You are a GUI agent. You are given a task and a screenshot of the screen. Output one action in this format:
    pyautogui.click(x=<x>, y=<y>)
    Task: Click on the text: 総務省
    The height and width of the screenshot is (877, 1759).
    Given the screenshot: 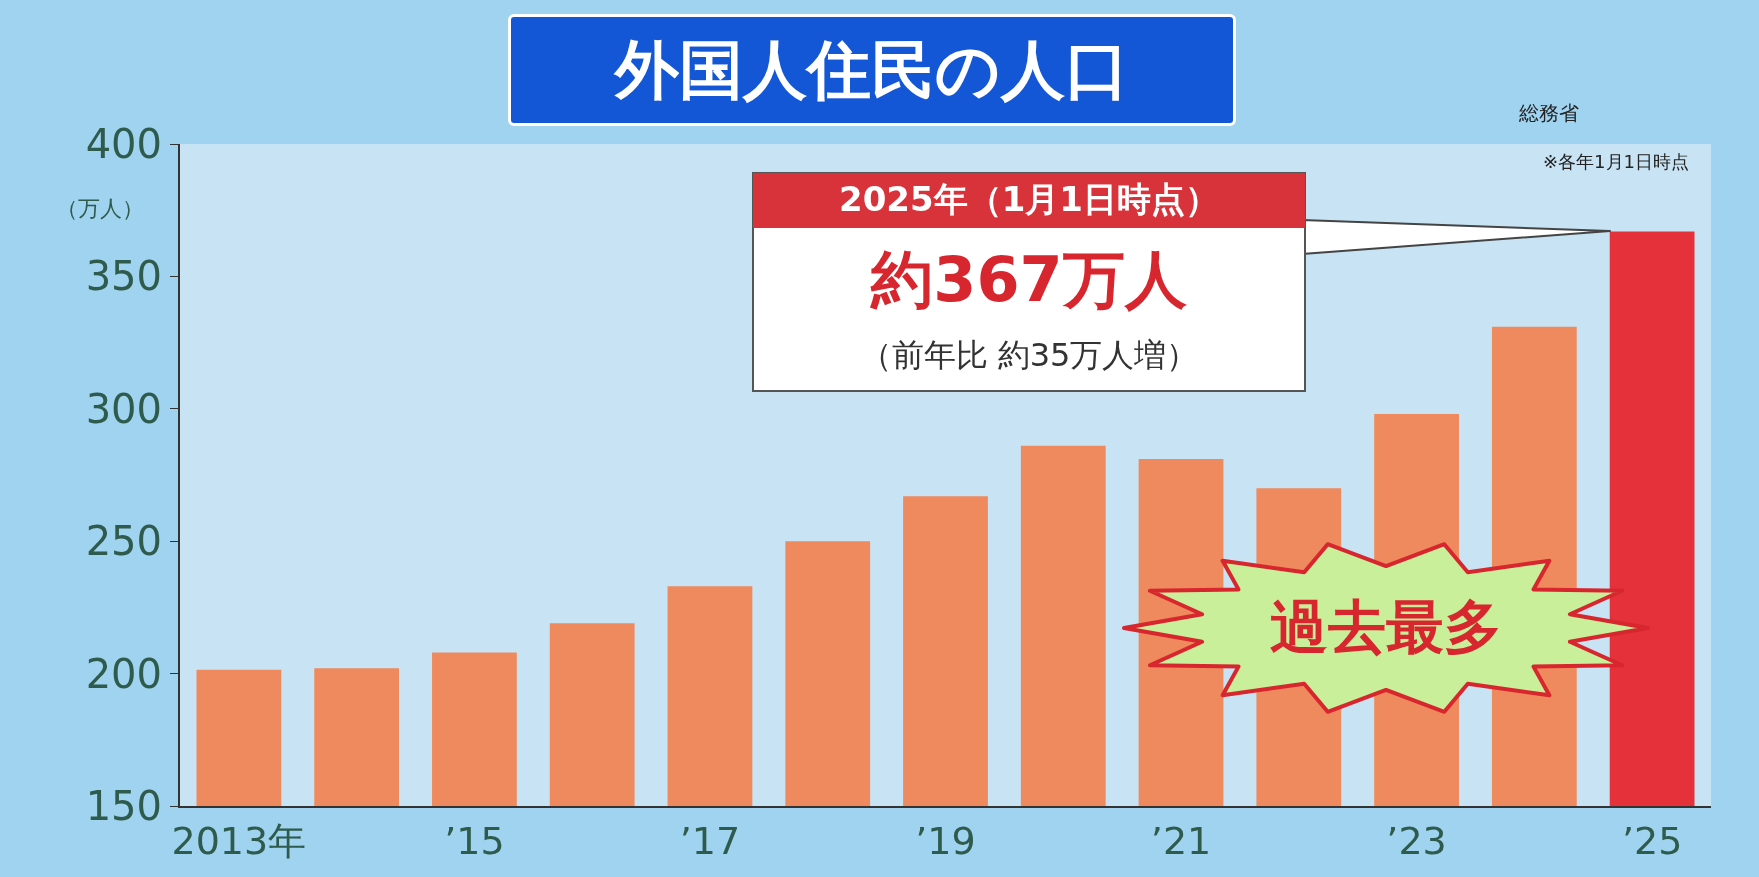 What is the action you would take?
    pyautogui.click(x=1549, y=113)
    